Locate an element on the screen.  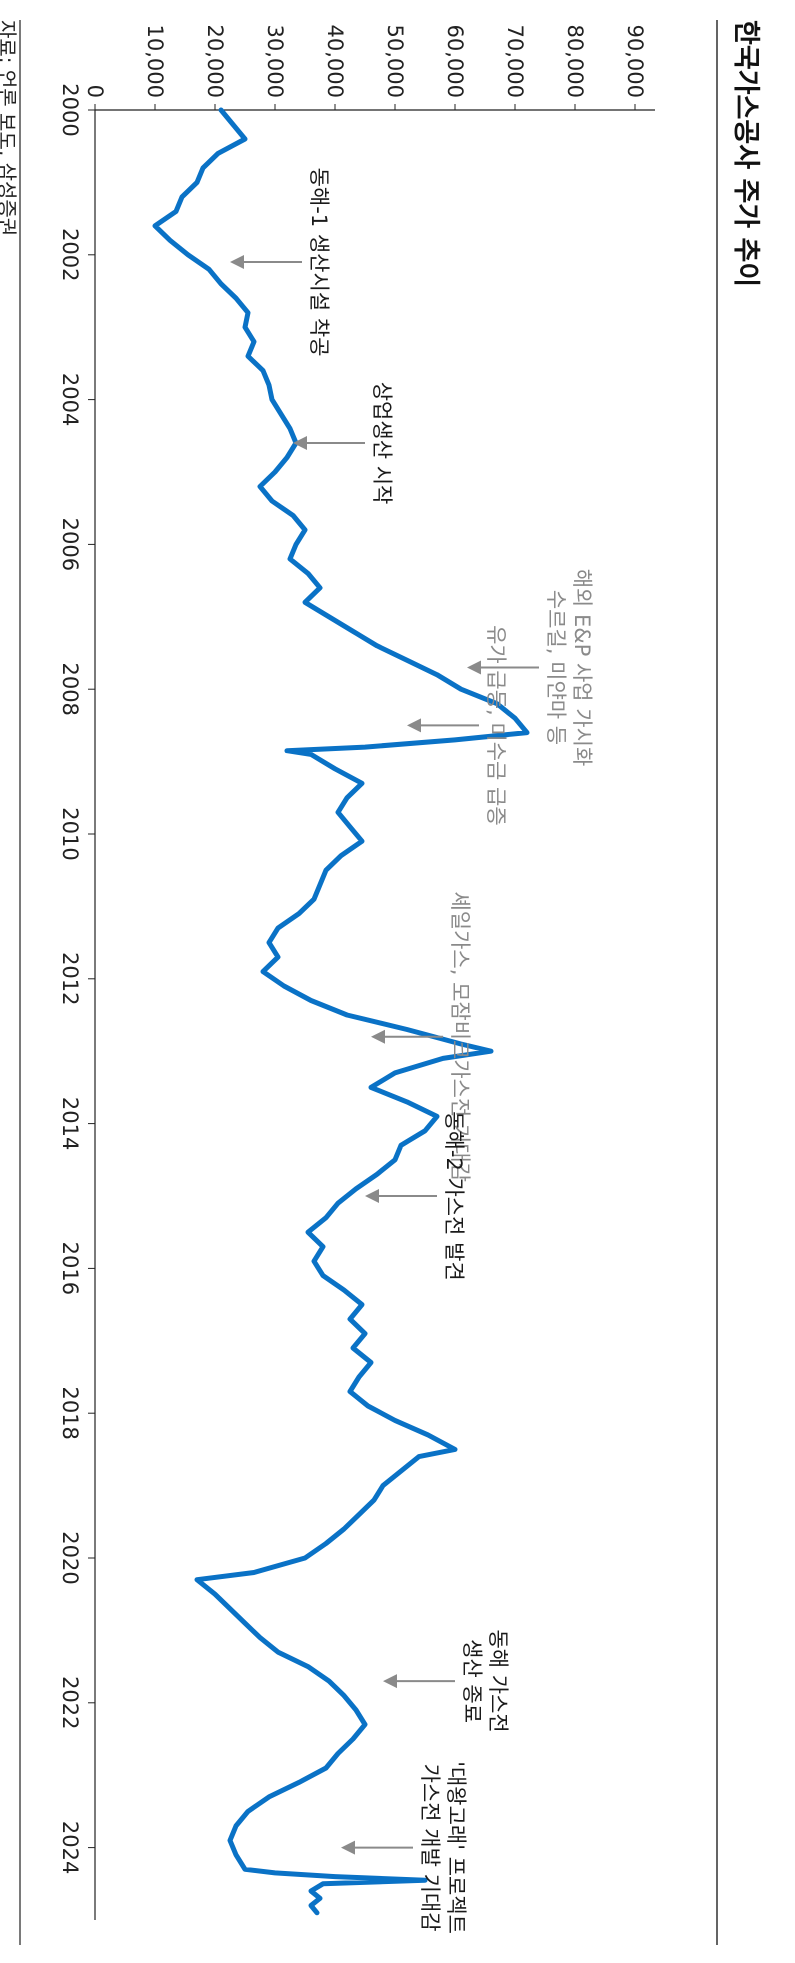
annotation-label: 유가 급등, 미수금 급증 is located at coordinates (496, 725).